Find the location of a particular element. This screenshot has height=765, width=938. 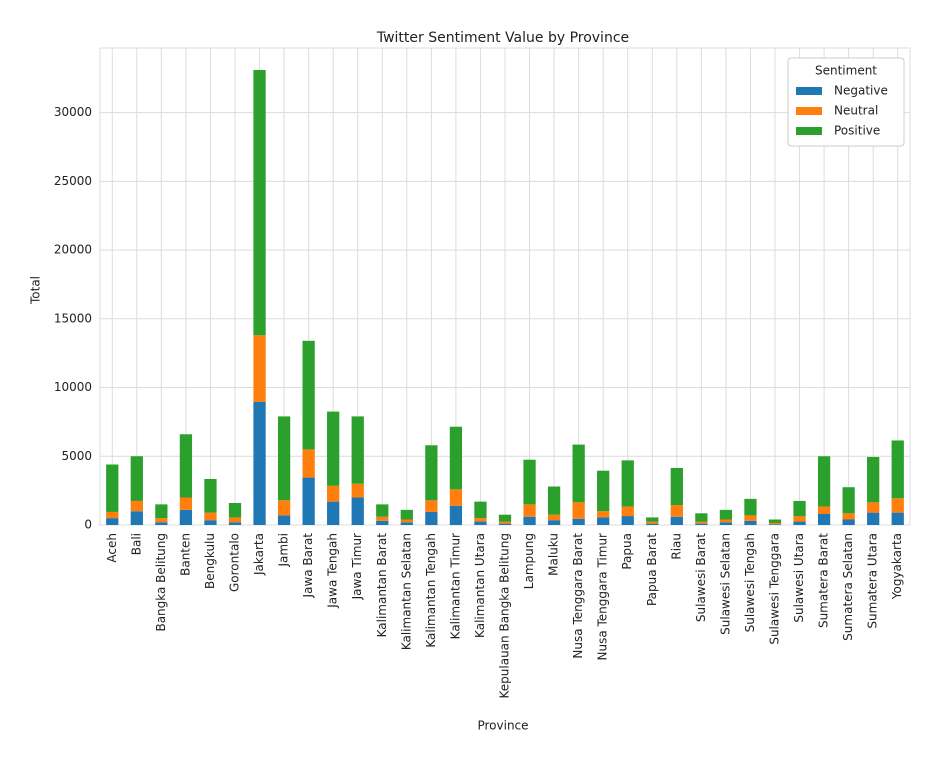

x-tick-label: Kalimantan Tengah is located at coordinates (431, 590).